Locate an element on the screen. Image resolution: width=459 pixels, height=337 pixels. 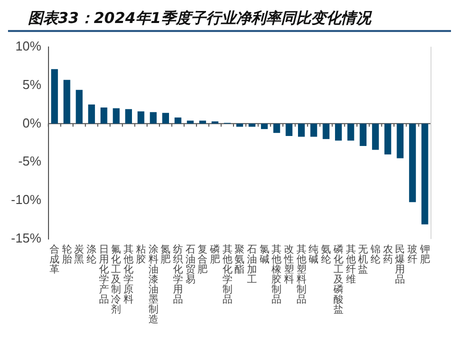
x-tick-label: 玻纤 is located at coordinates (412, 255).